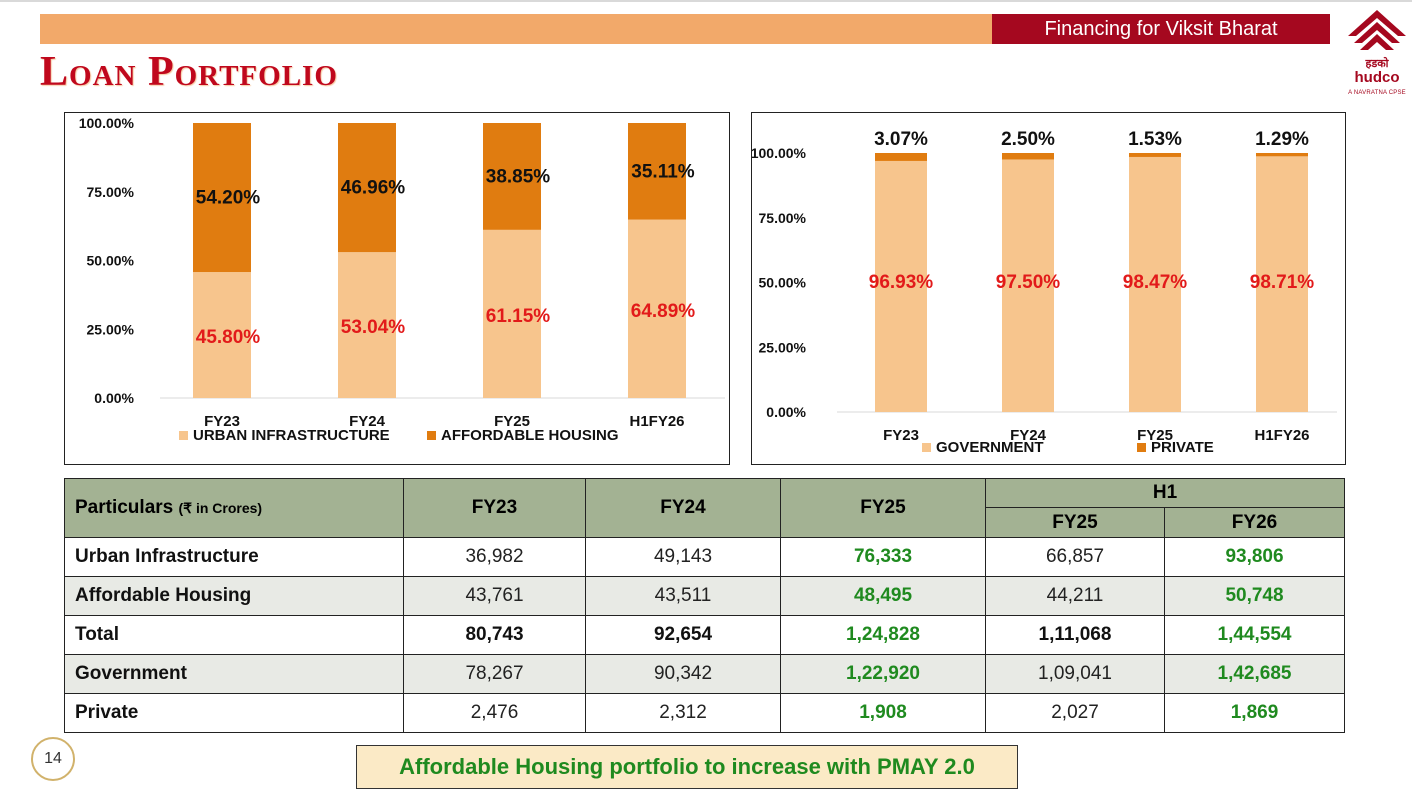 This screenshot has width=1412, height=792. Describe the element at coordinates (883, 674) in the screenshot. I see `table-cell: 1,22,920` at that location.